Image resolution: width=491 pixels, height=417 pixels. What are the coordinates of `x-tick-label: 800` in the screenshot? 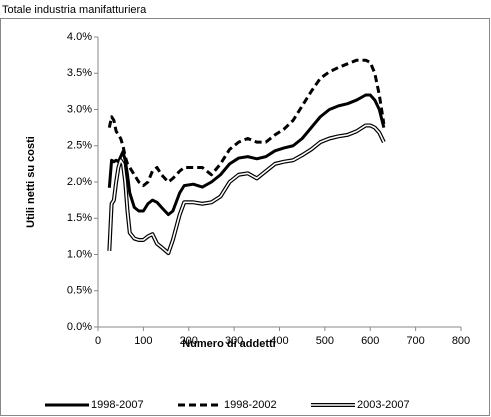 It's located at (461, 341).